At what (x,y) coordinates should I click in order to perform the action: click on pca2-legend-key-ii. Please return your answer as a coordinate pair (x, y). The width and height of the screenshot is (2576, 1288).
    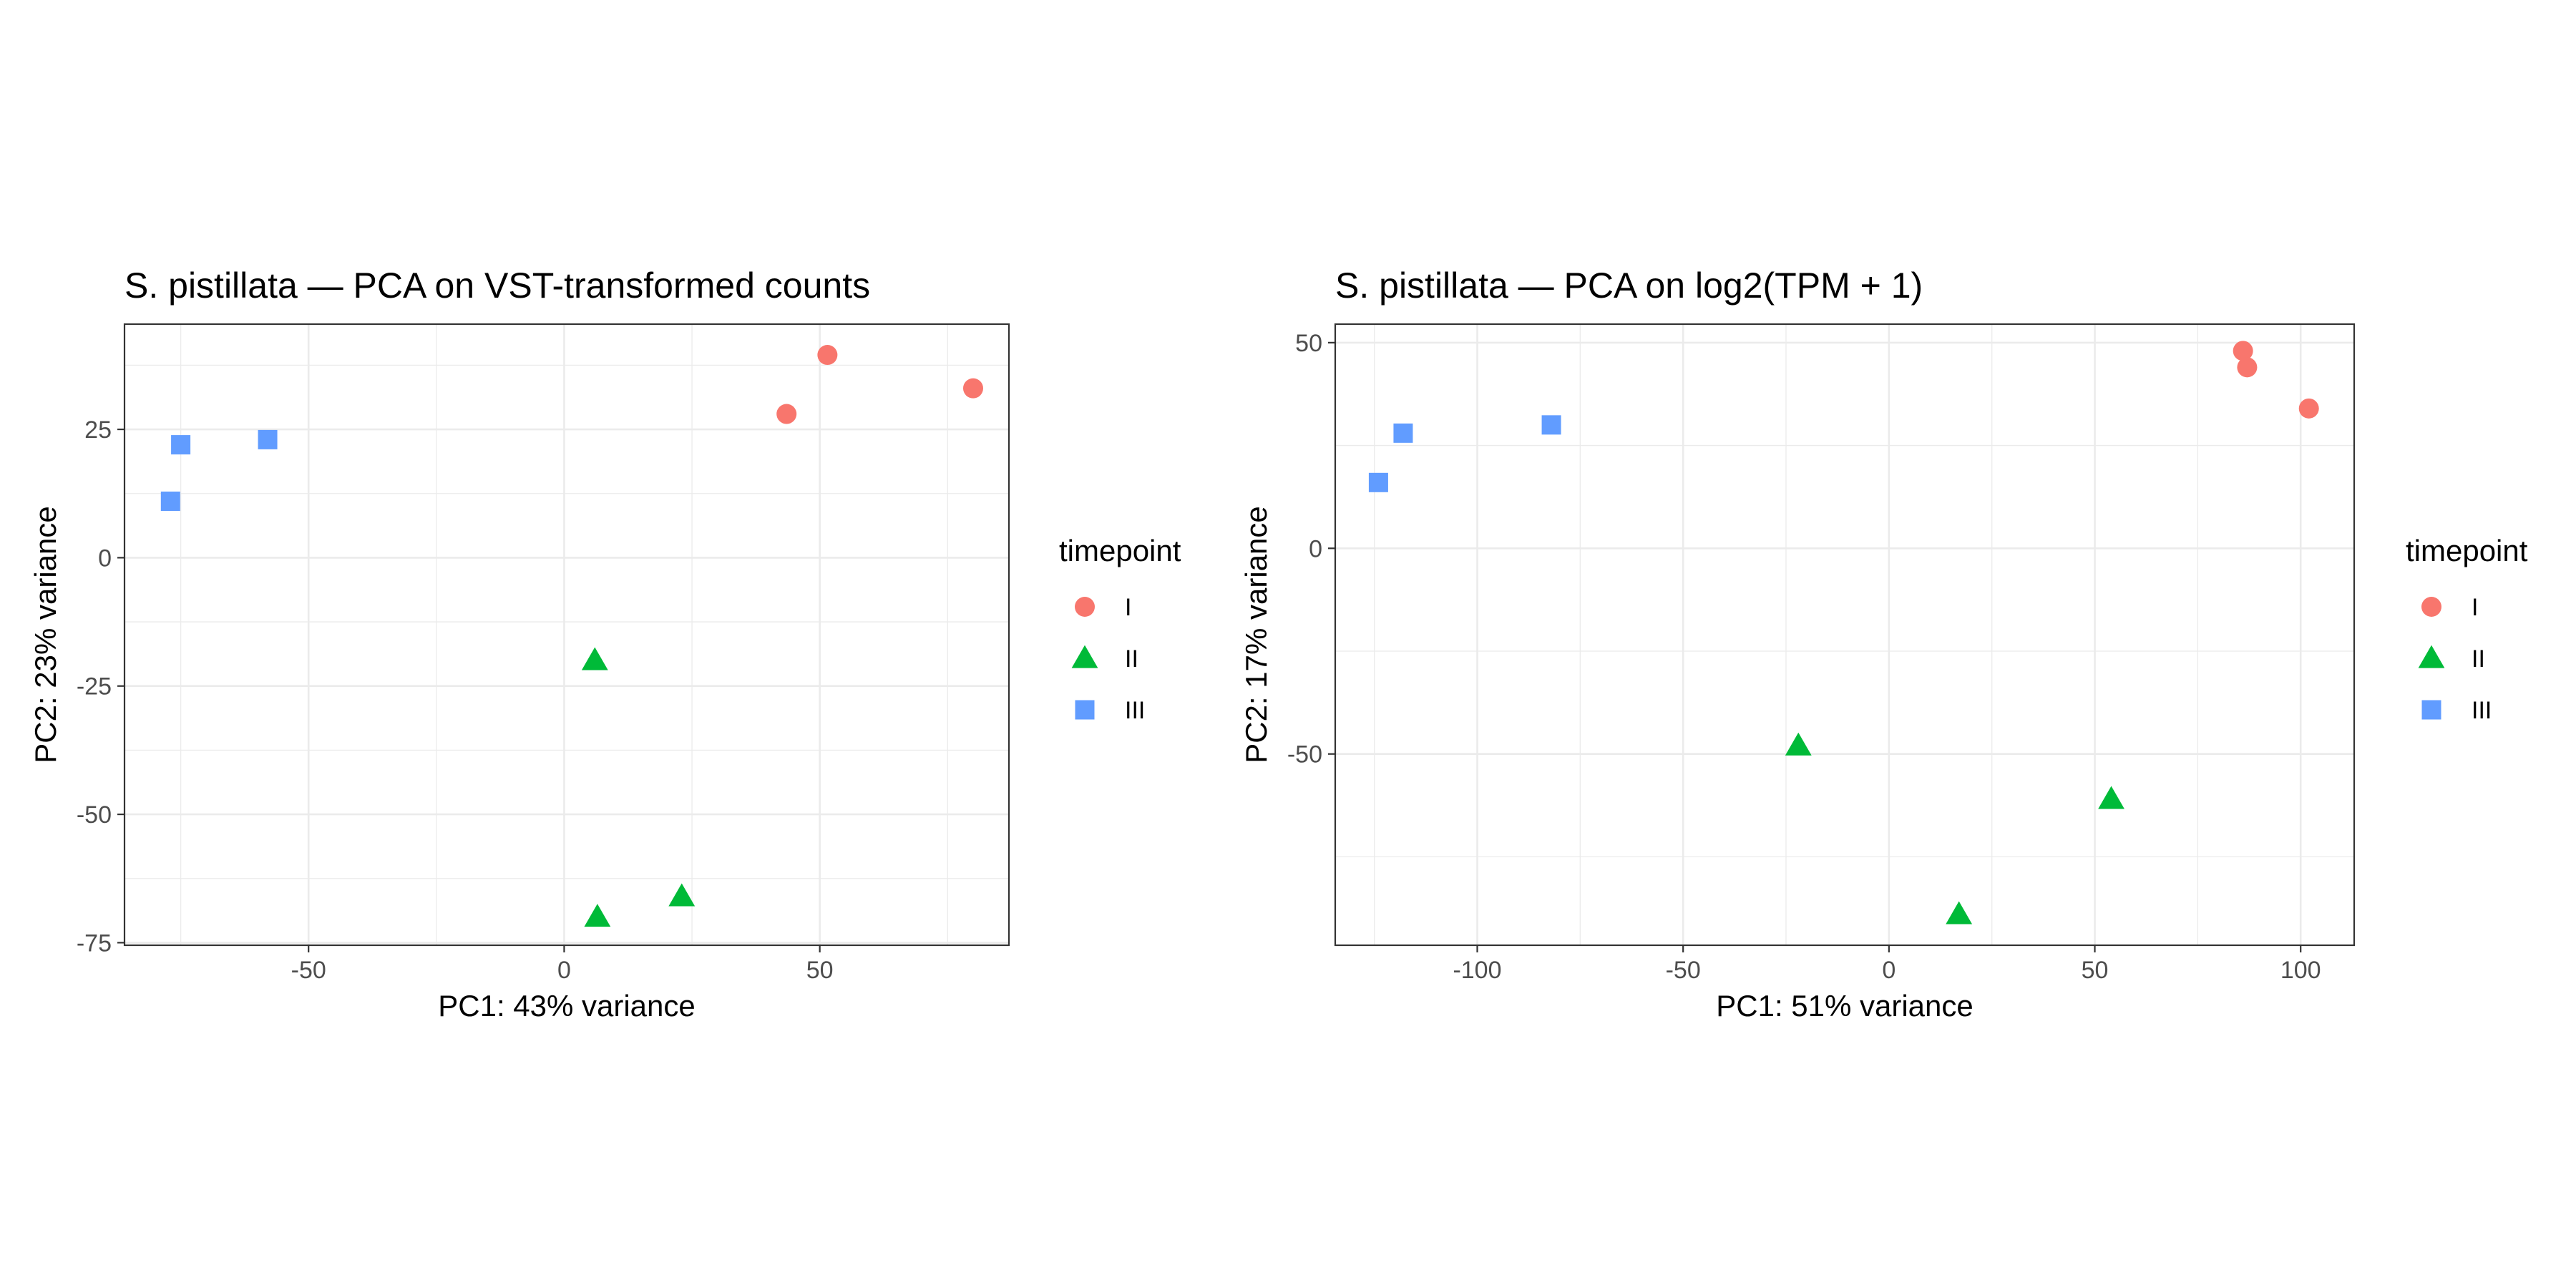
    Looking at the image, I should click on (2431, 656).